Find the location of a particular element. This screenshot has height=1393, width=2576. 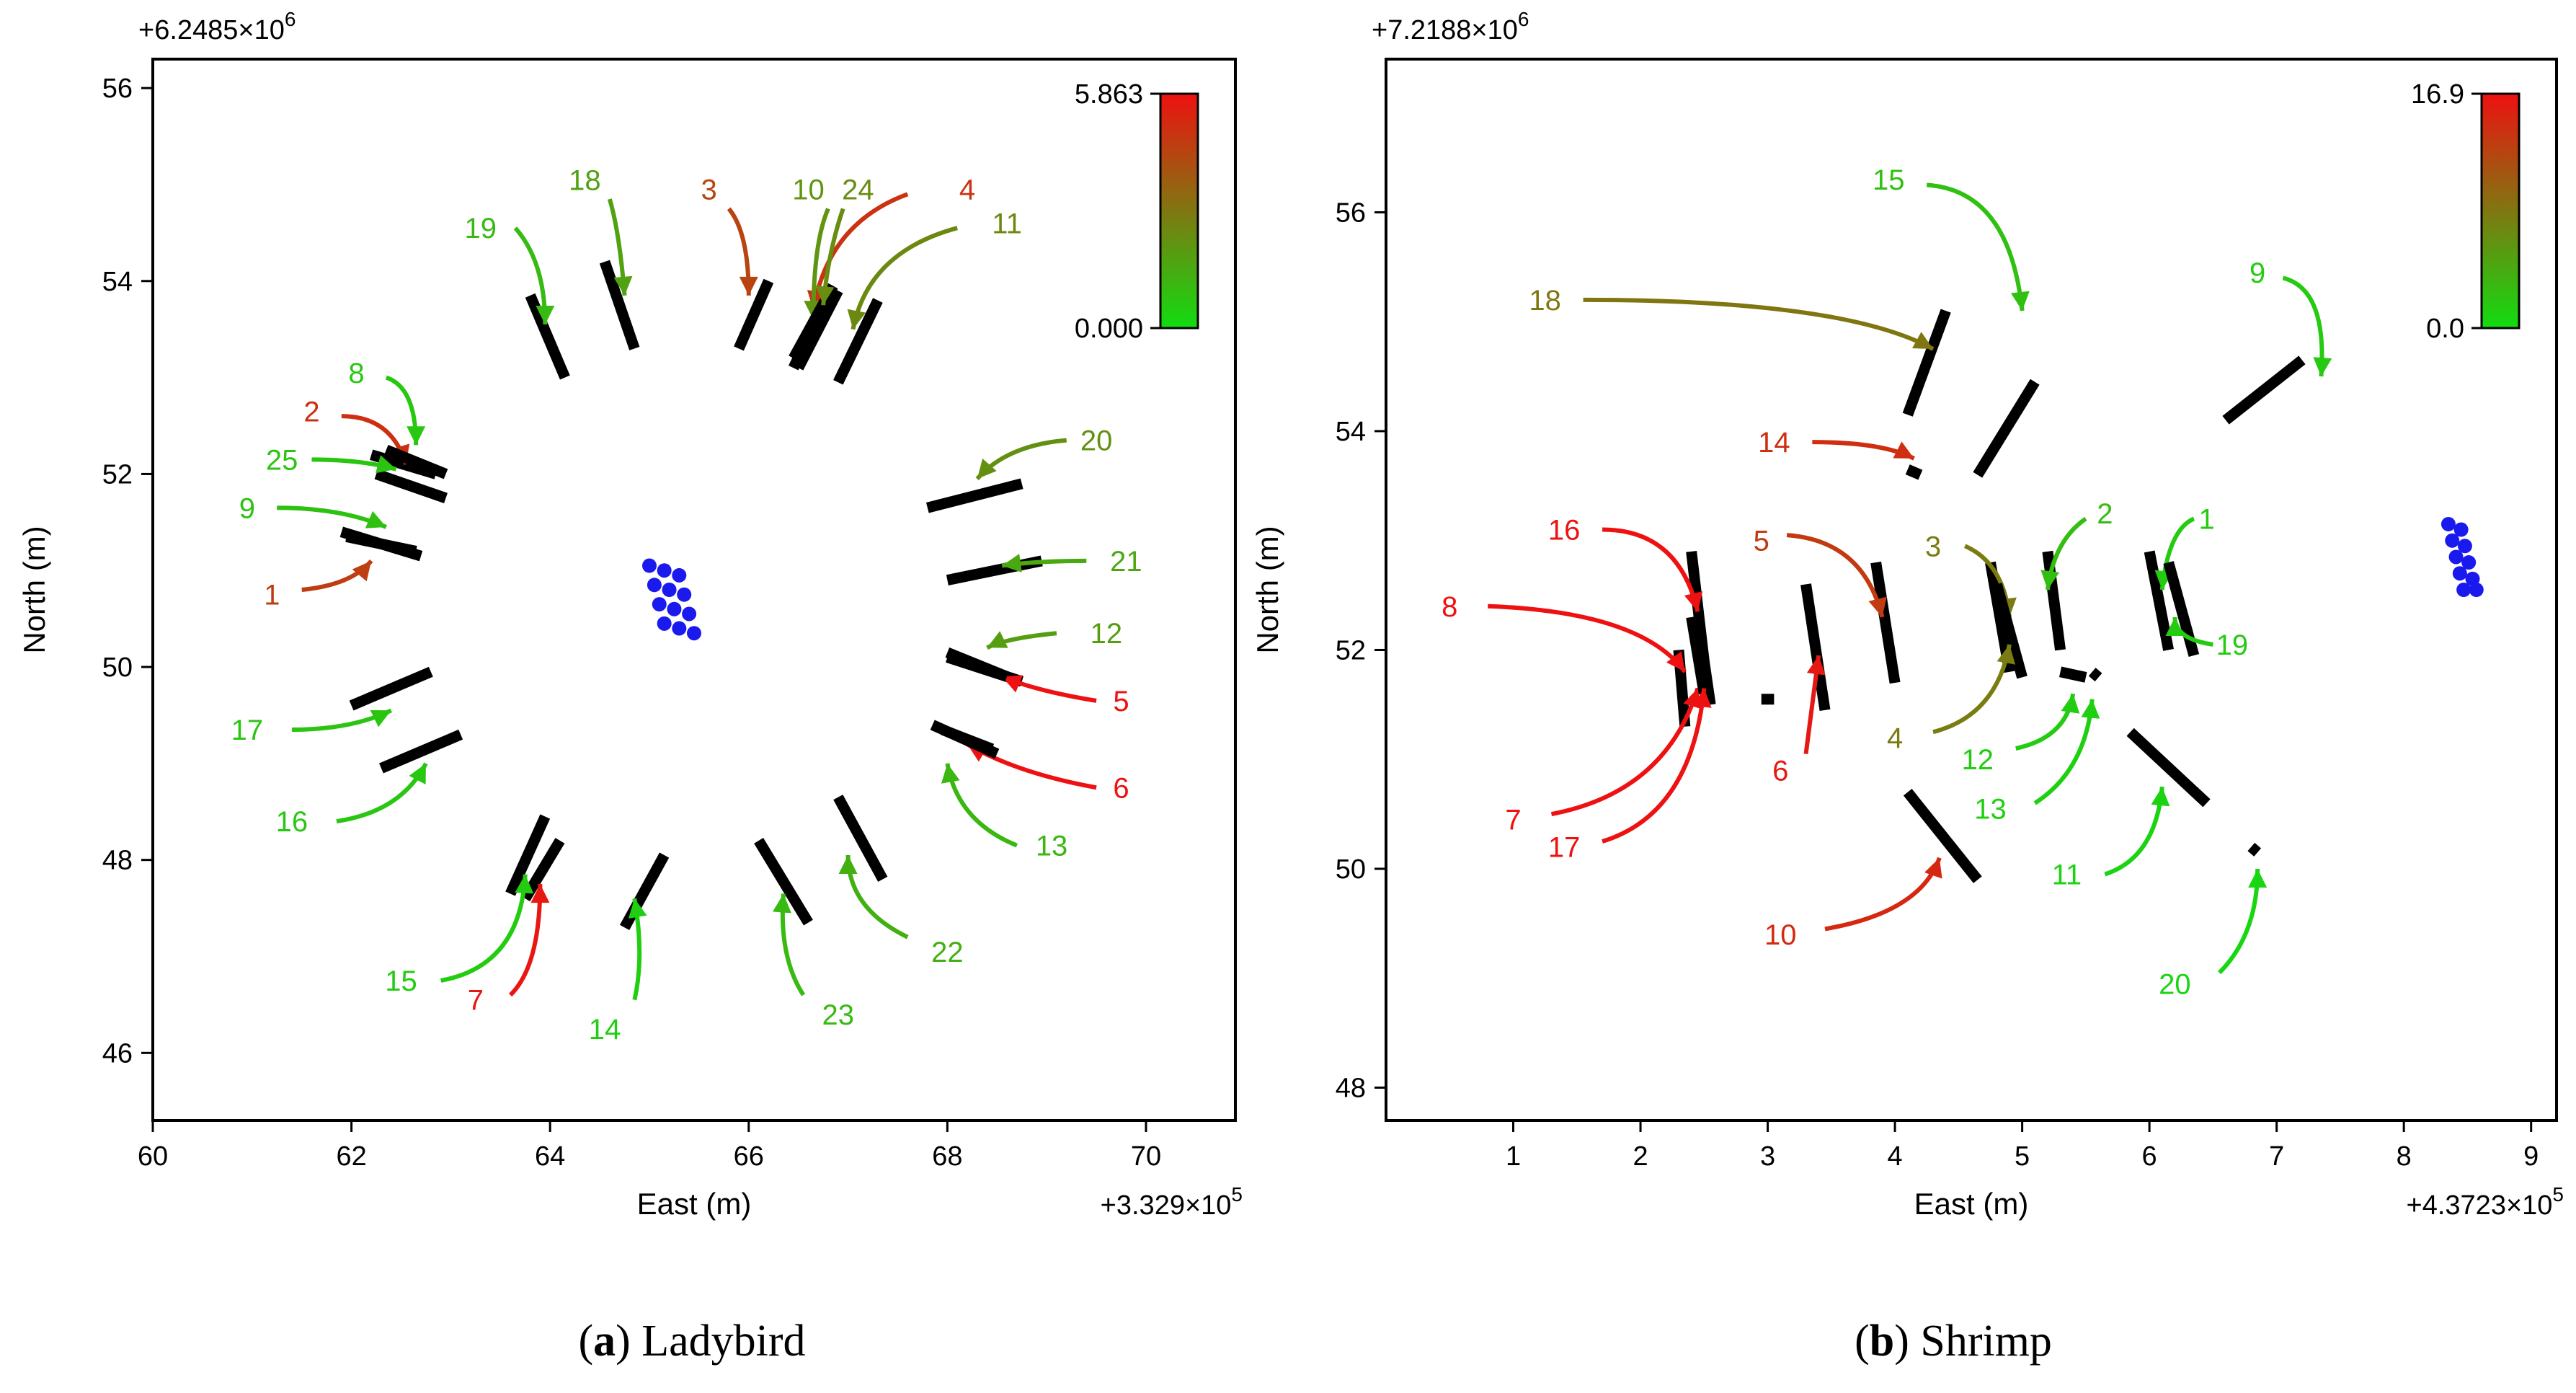

segment-label-22: 22 is located at coordinates (947, 952).